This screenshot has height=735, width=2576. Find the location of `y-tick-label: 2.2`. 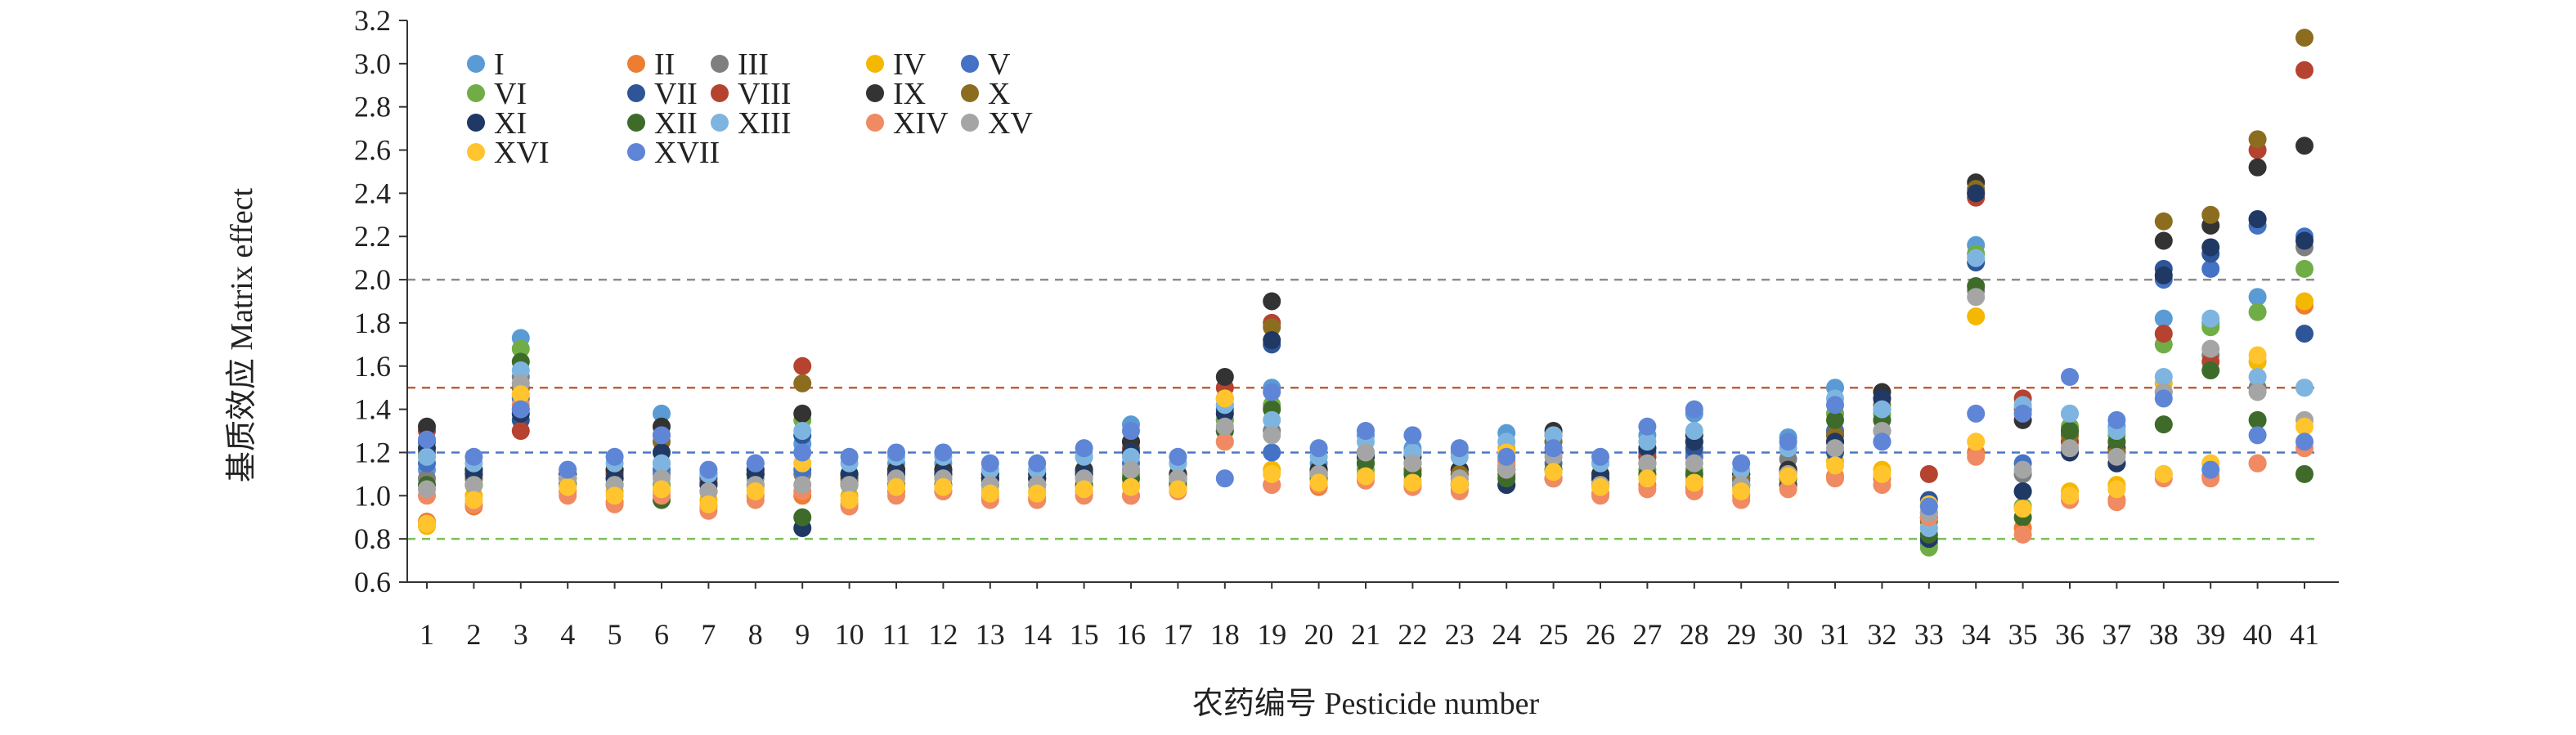

y-tick-label: 2.2 is located at coordinates (373, 236).